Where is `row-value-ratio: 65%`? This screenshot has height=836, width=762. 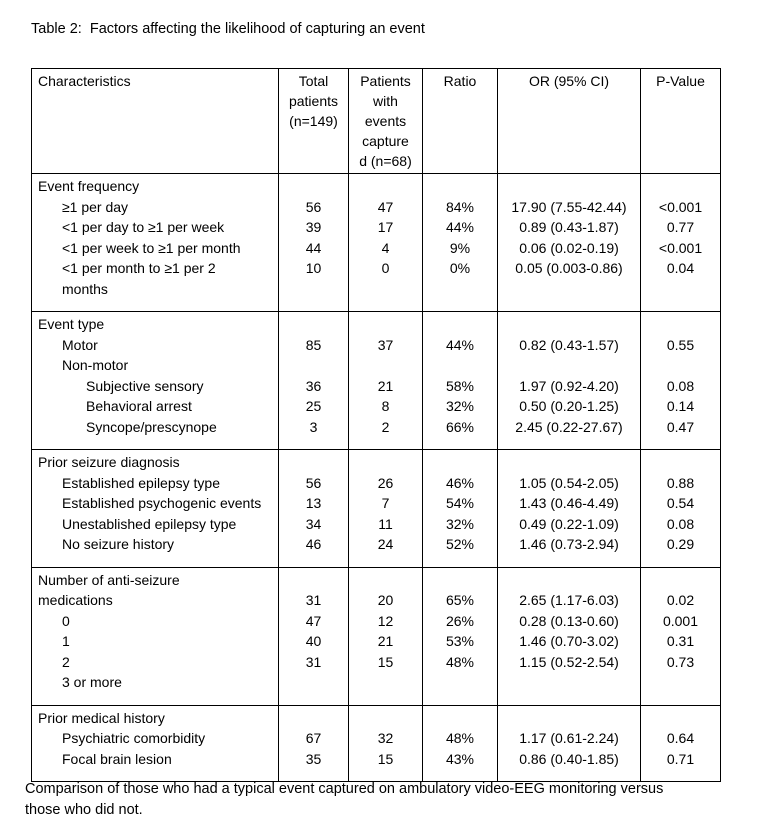
row-value-ratio: 65% is located at coordinates (460, 600).